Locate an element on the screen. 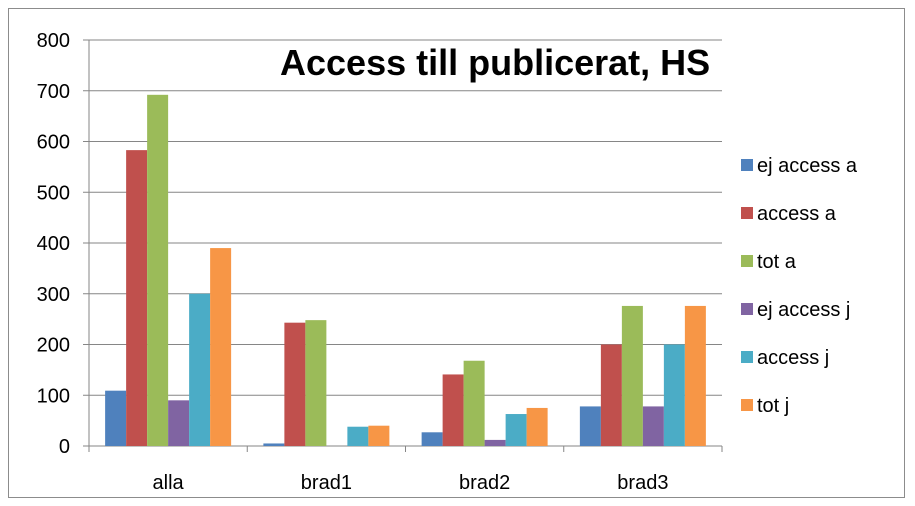 This screenshot has width=915, height=506. legend-label: ej access j is located at coordinates (803, 310).